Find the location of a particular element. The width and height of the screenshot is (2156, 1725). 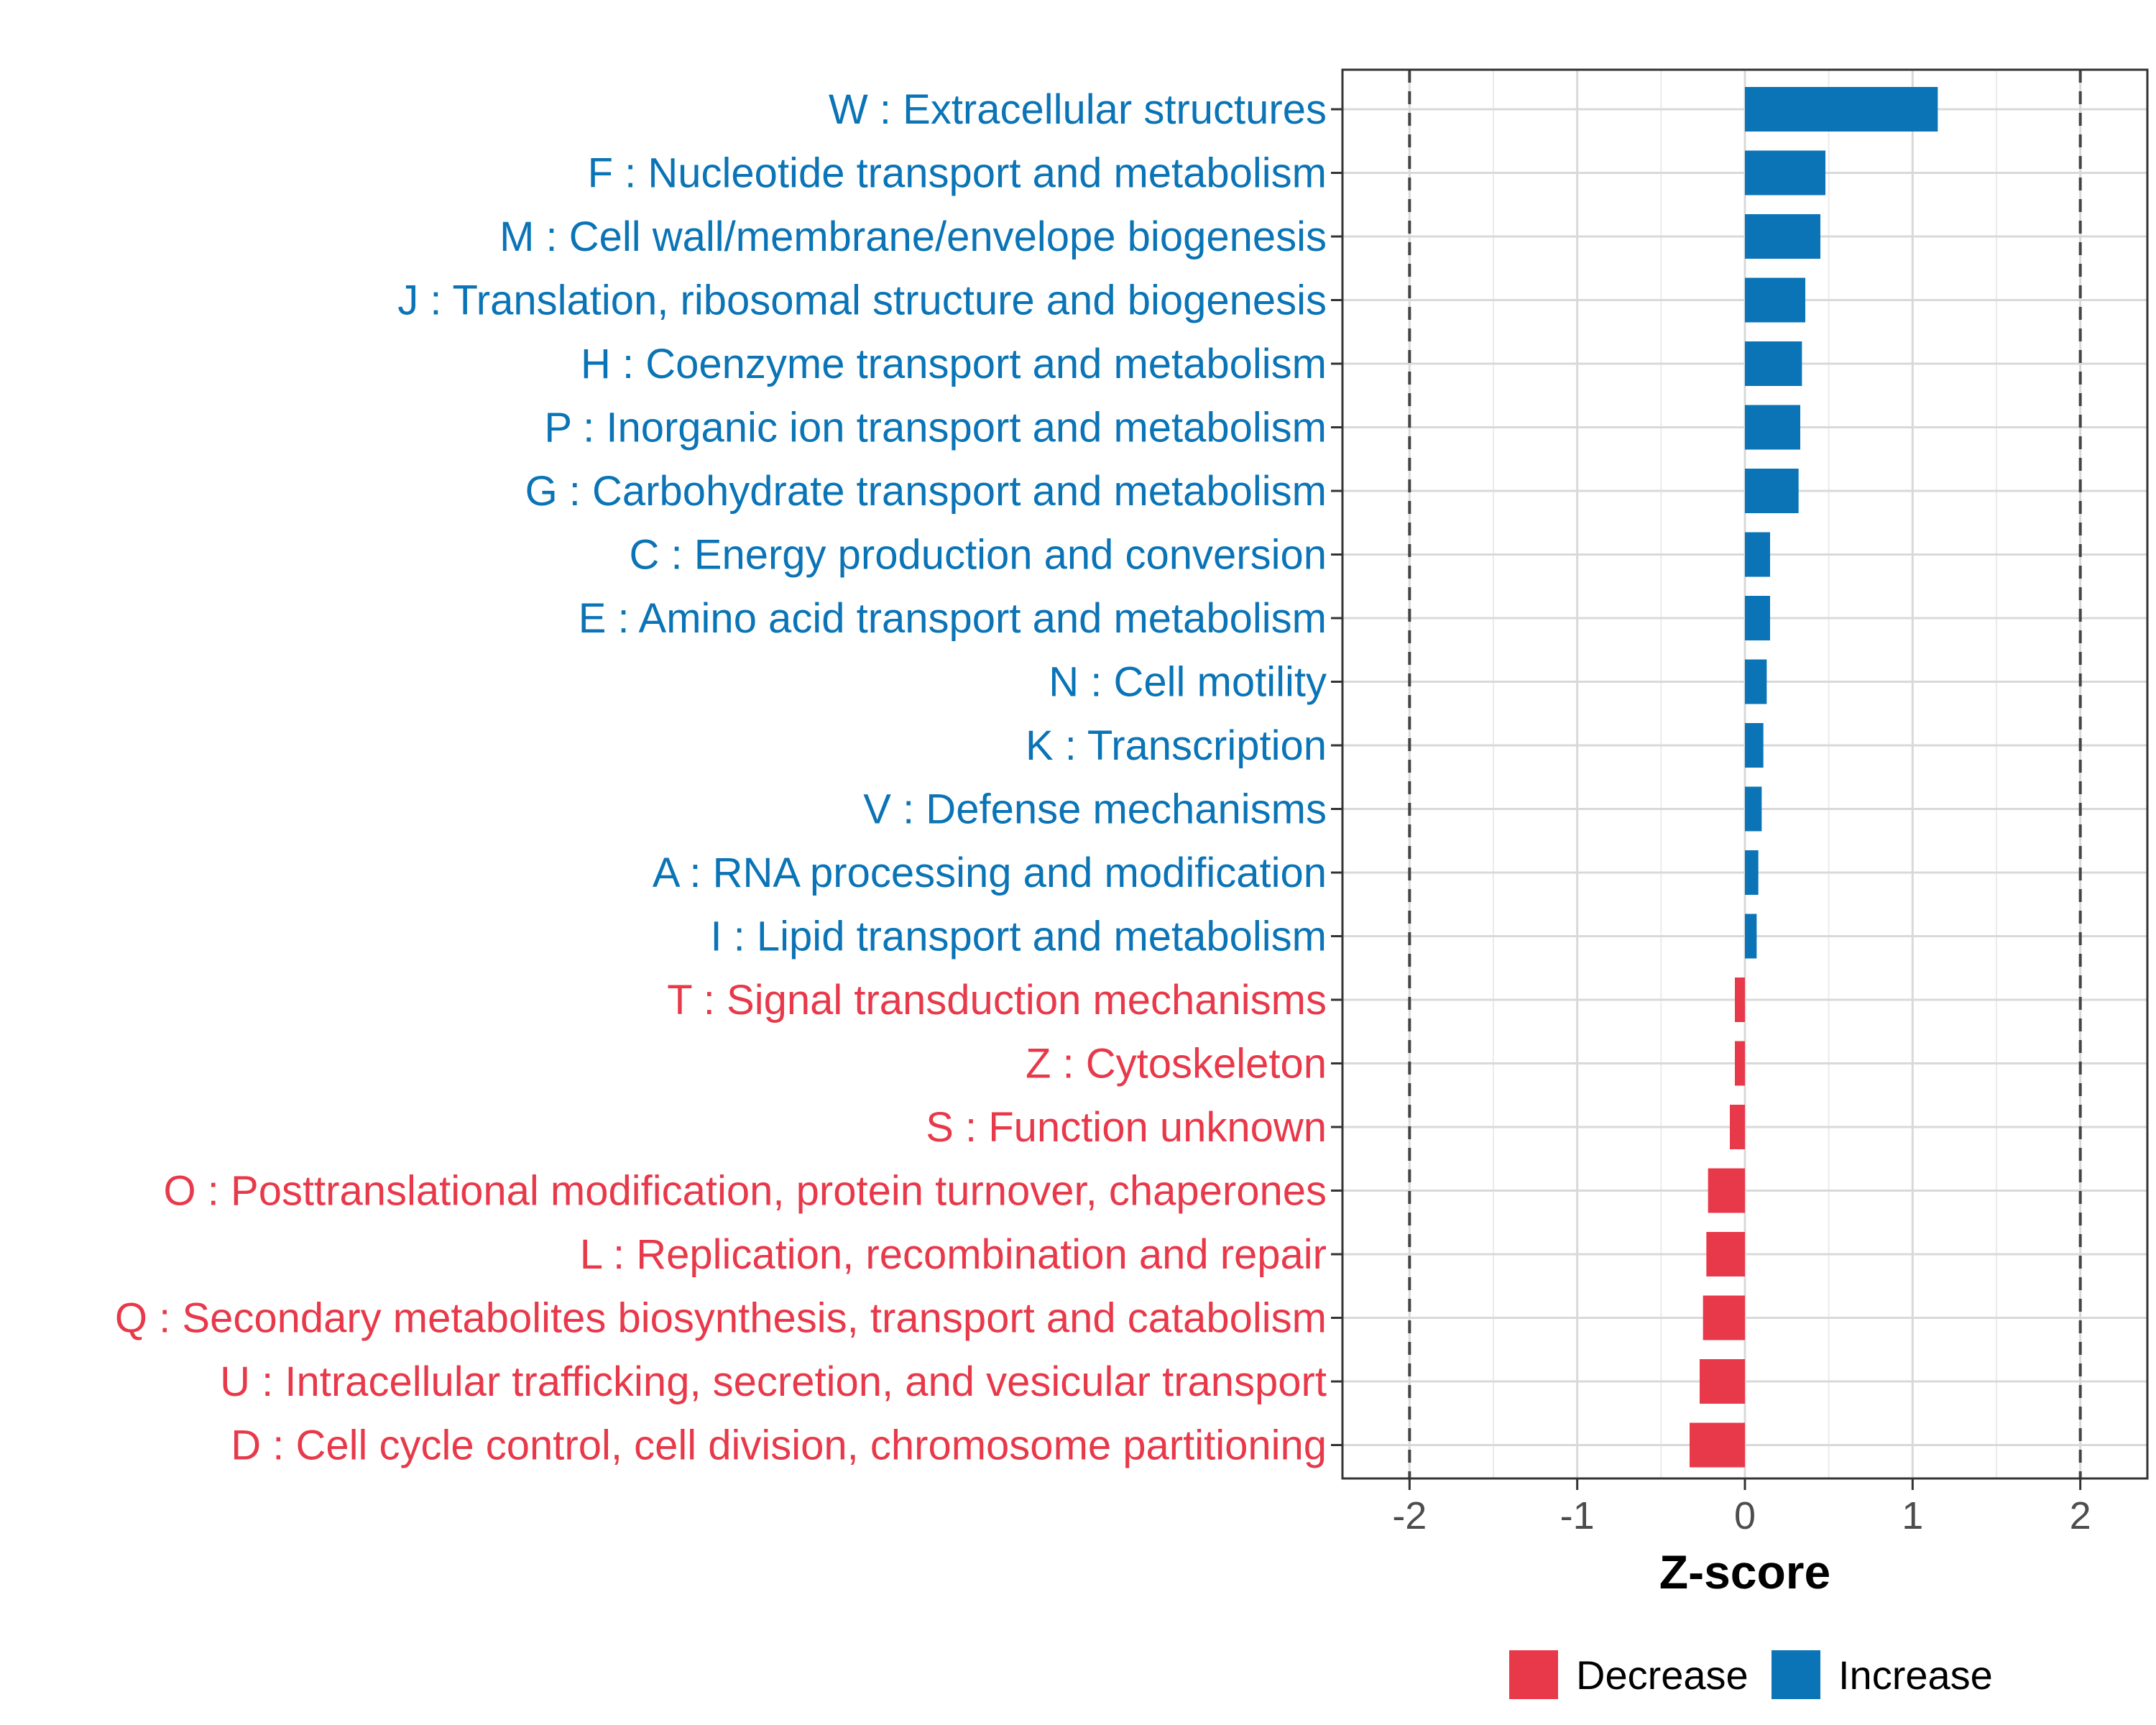

y-axis-ticks is located at coordinates (1336, 777).